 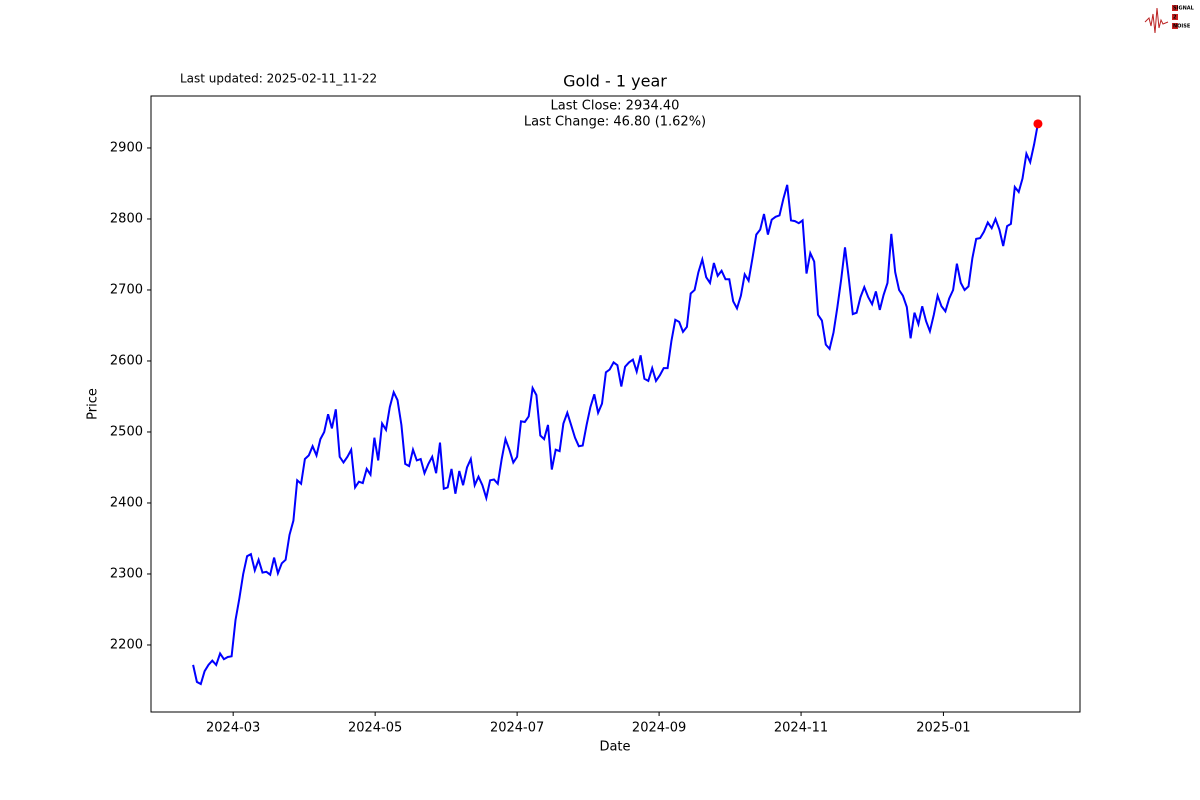 What do you see at coordinates (278, 79) in the screenshot?
I see `subtitle: Last updated: 2025-02-11_11-22` at bounding box center [278, 79].